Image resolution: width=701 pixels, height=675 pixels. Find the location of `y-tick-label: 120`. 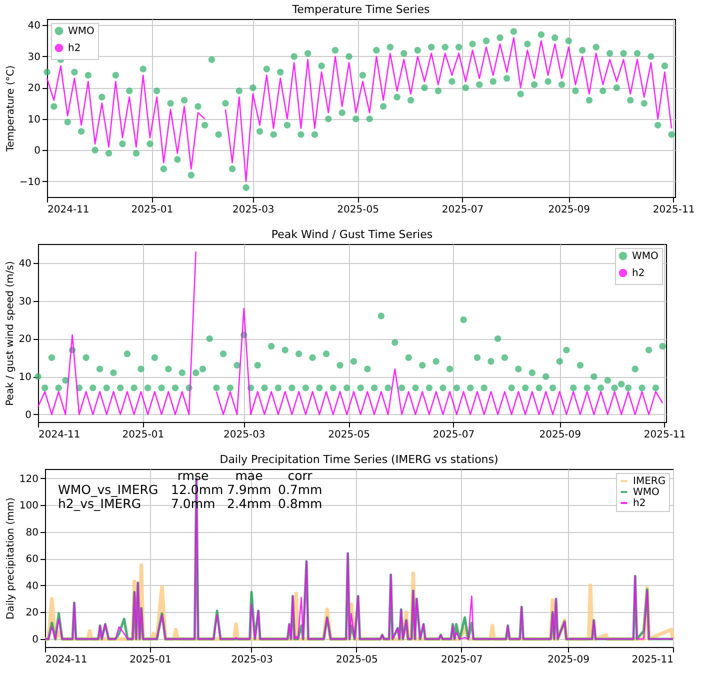

y-tick-label: 120 is located at coordinates (28, 479).